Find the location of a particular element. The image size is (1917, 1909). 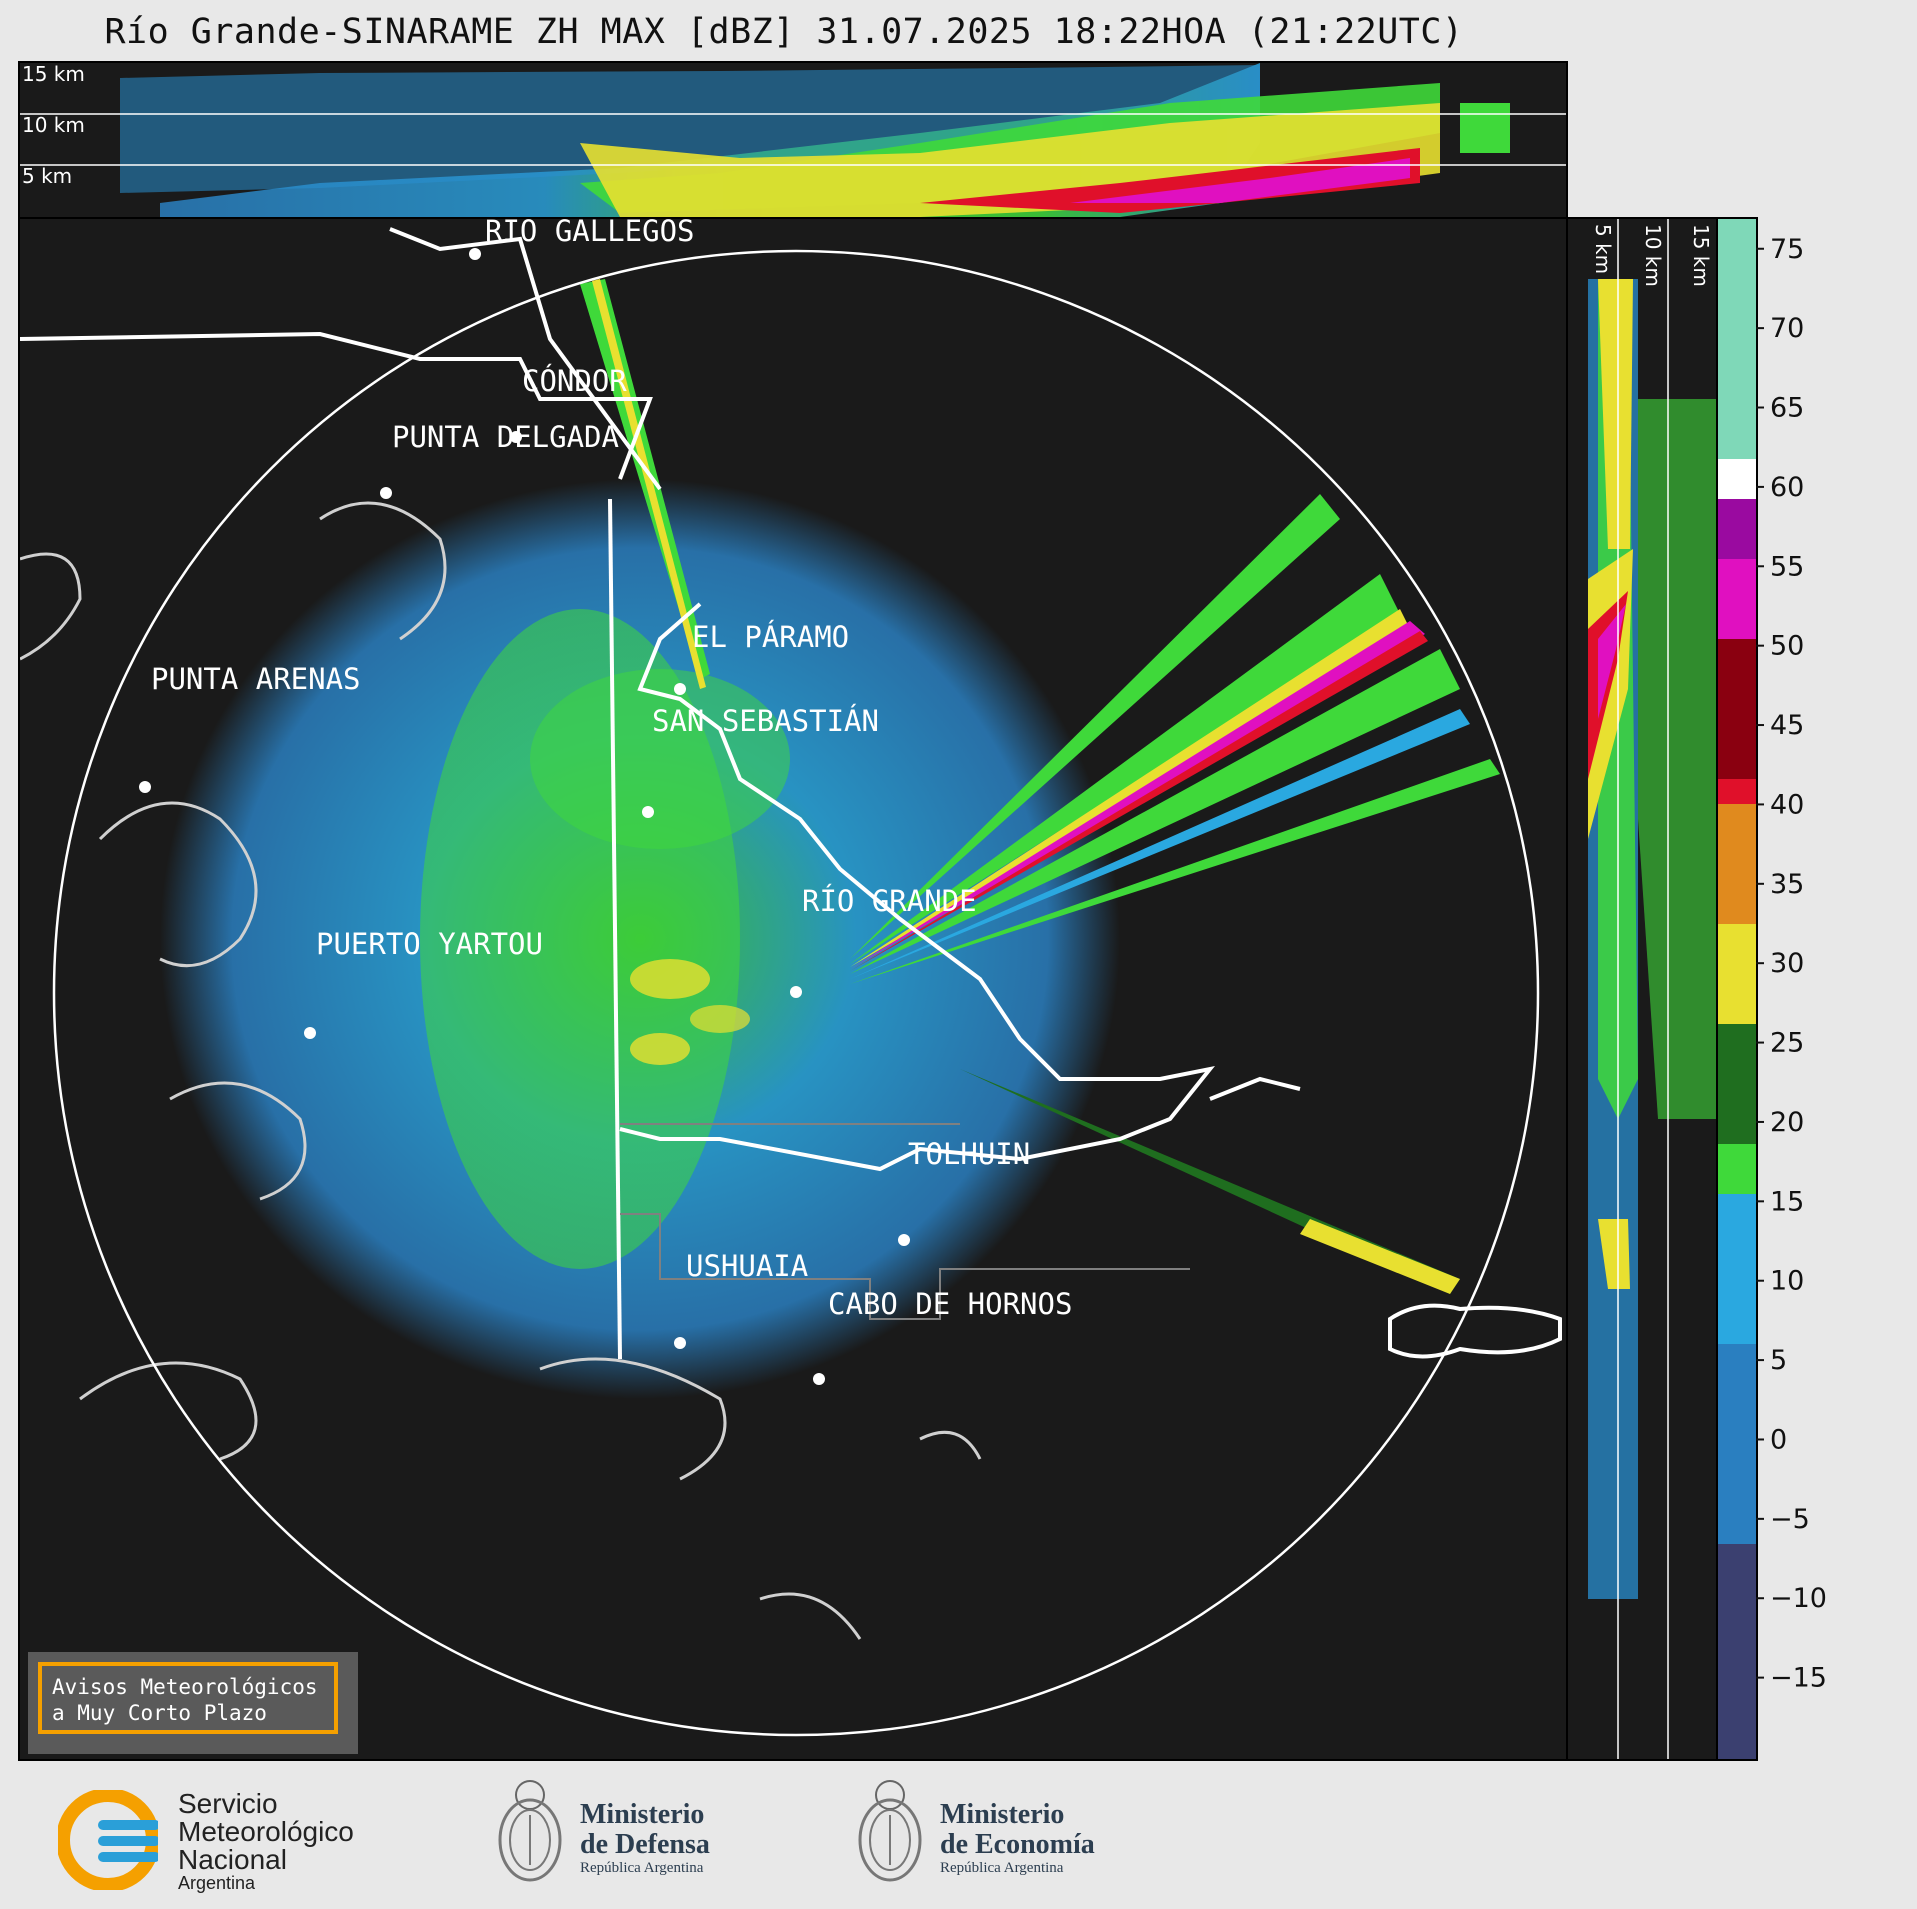

smn-line2: Meteorológico is located at coordinates (266, 1831).